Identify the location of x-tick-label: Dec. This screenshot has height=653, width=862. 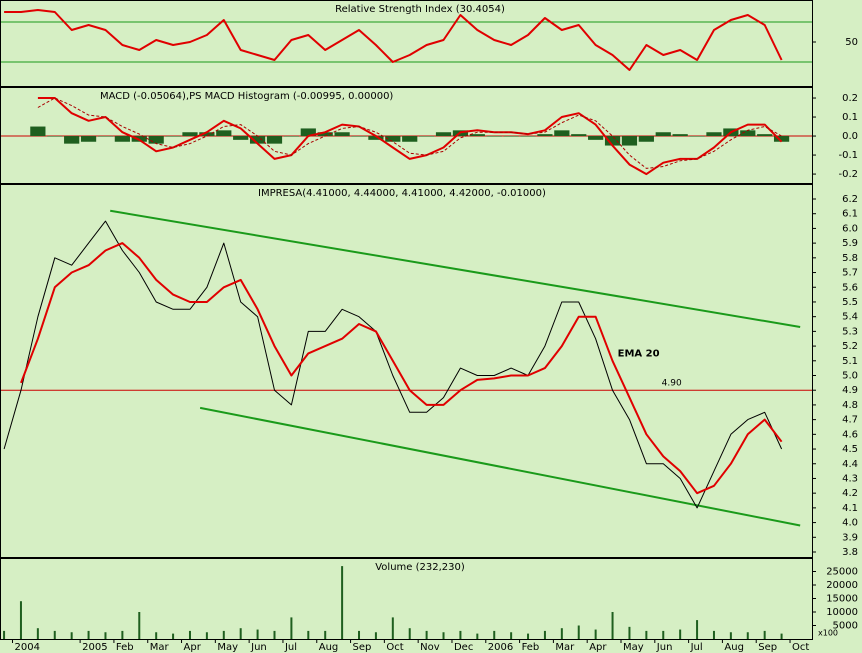
(463, 647).